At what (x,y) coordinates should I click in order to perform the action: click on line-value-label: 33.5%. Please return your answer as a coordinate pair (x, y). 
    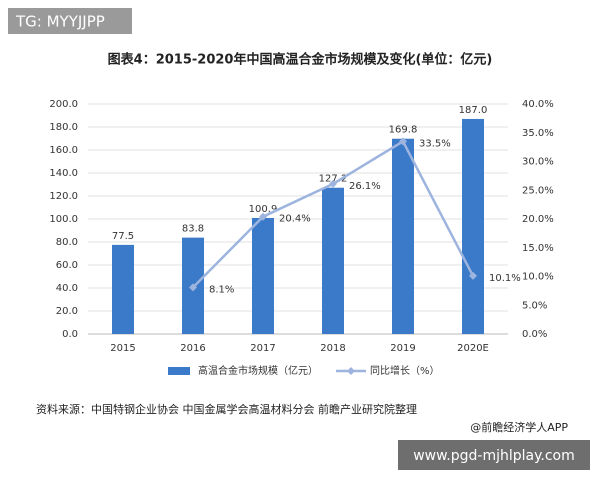
    Looking at the image, I should click on (435, 143).